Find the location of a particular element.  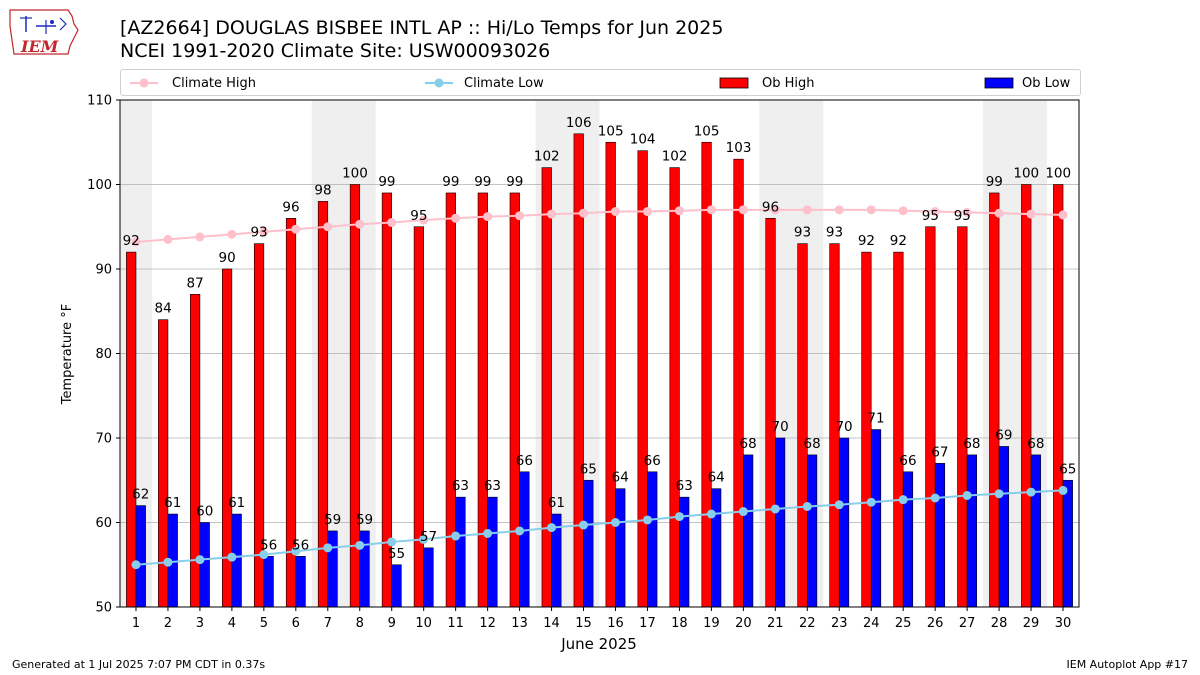

legend-label-ob-high: Ob High is located at coordinates (788, 83).